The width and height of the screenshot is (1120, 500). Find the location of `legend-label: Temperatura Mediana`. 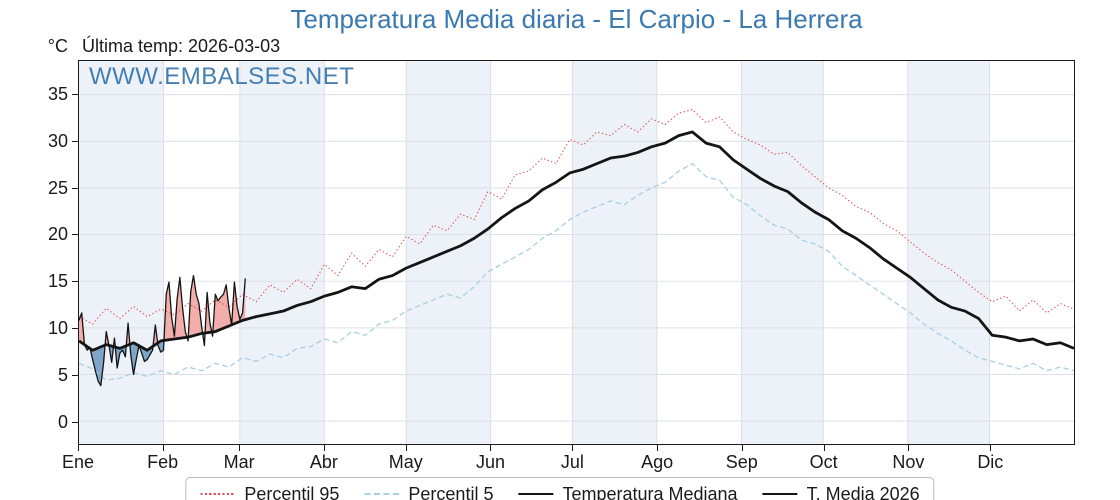

legend-label: Temperatura Mediana is located at coordinates (650, 492).